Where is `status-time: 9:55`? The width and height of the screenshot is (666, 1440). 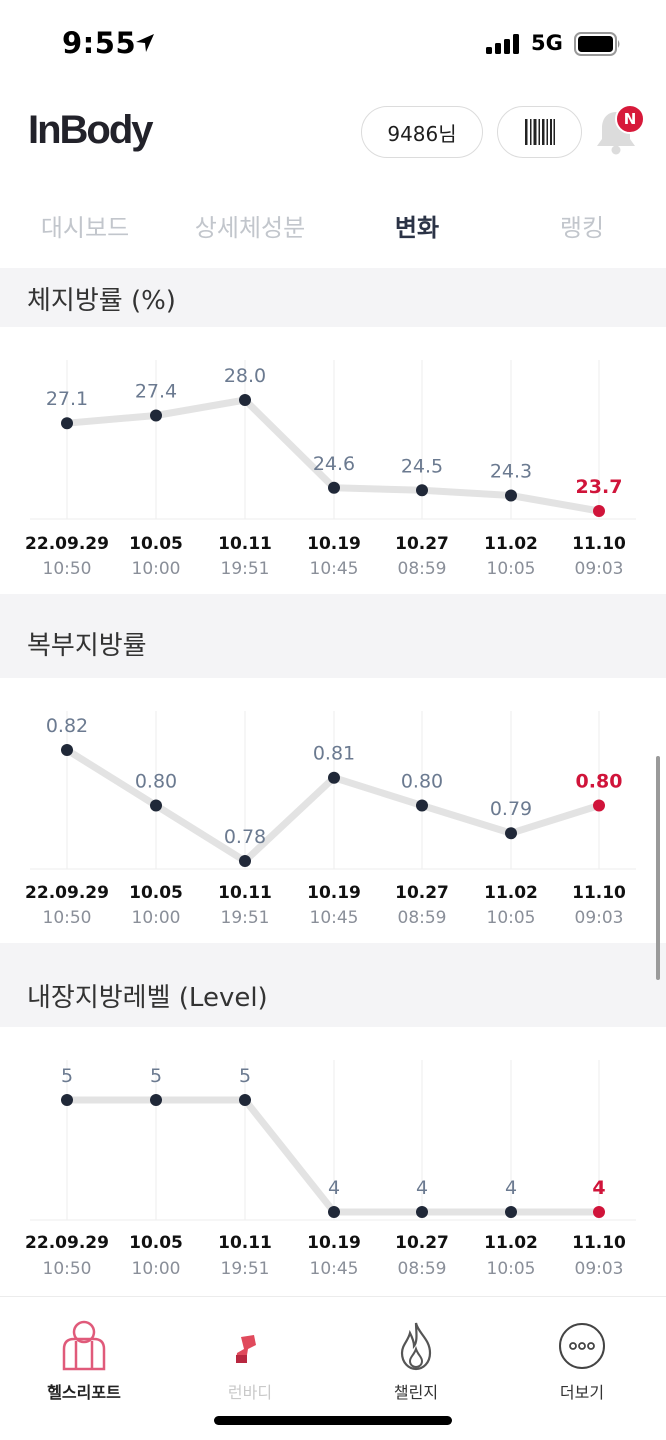
status-time: 9:55 is located at coordinates (99, 43).